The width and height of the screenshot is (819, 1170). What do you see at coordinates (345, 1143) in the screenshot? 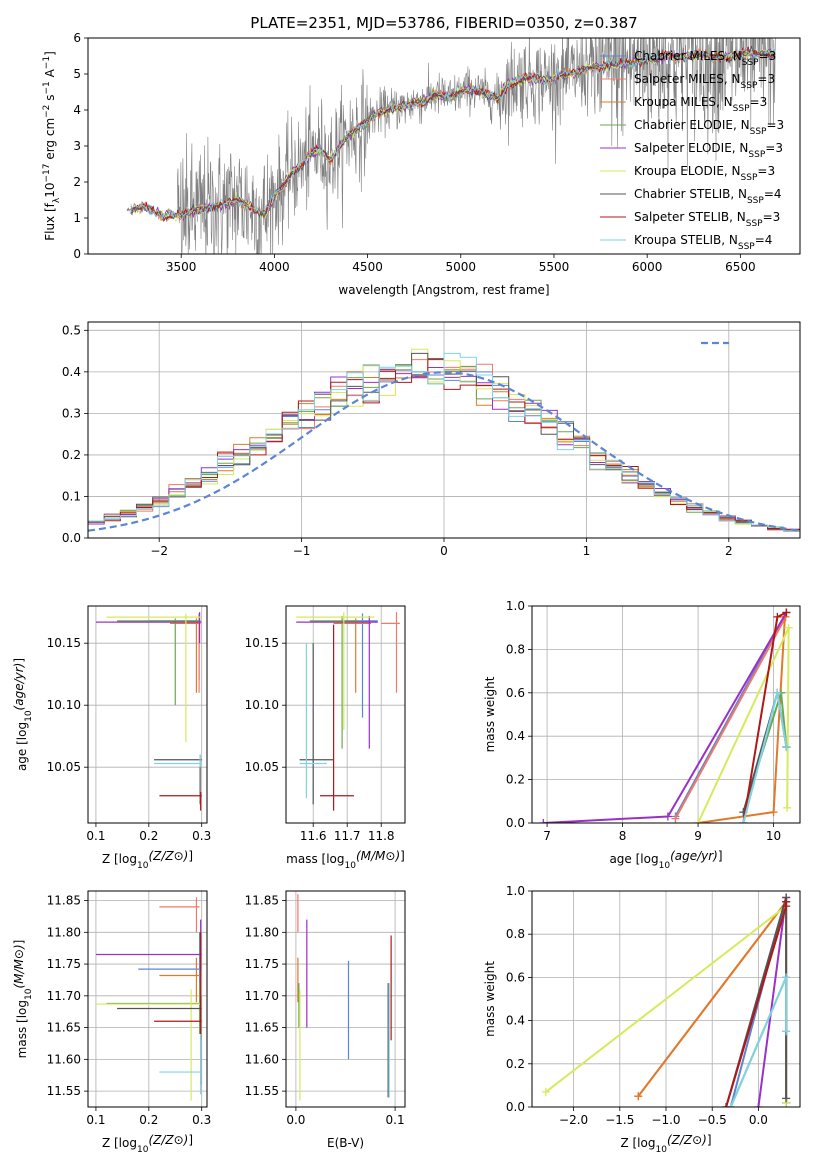
I see `x-axis-label: E(B-V)` at bounding box center [345, 1143].